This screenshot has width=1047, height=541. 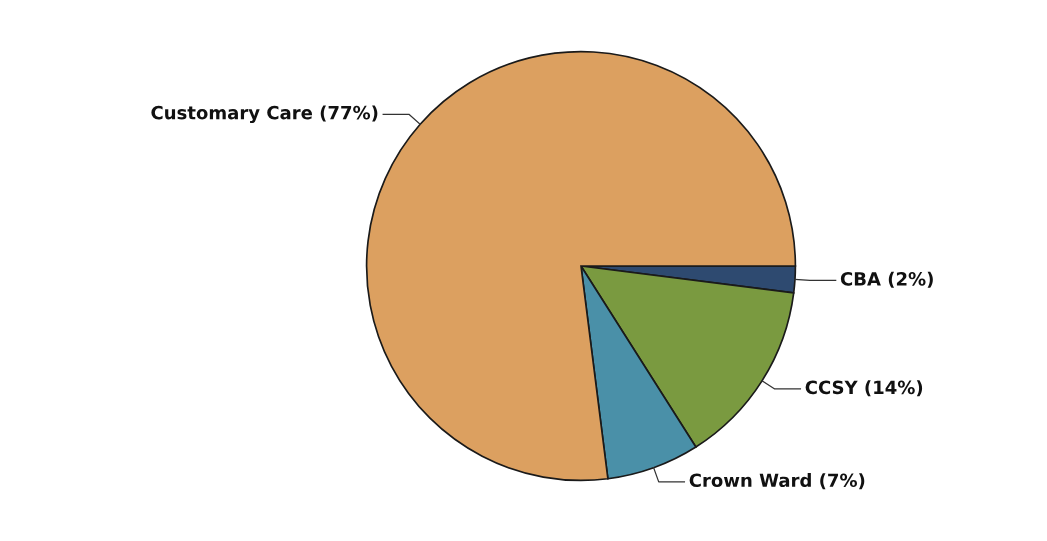 I want to click on slice-label: Crown Ward (7%), so click(x=777, y=481).